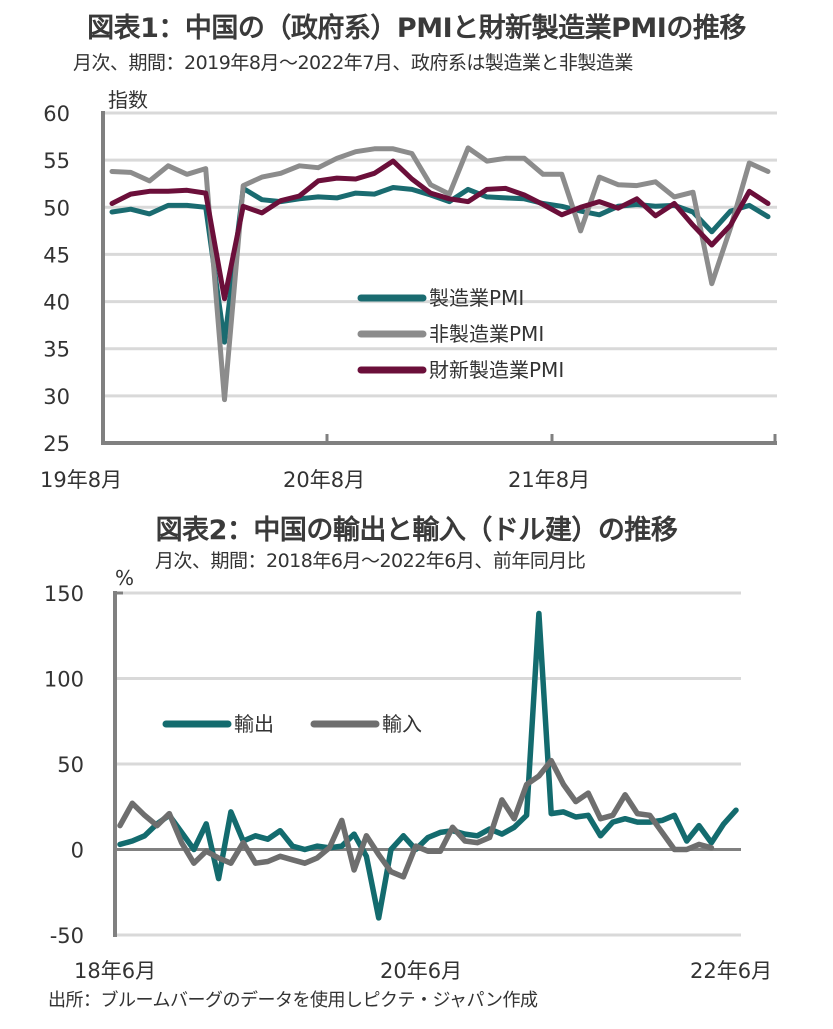  Describe the element at coordinates (56, 255) in the screenshot. I see `y-tick-label: 45` at that location.